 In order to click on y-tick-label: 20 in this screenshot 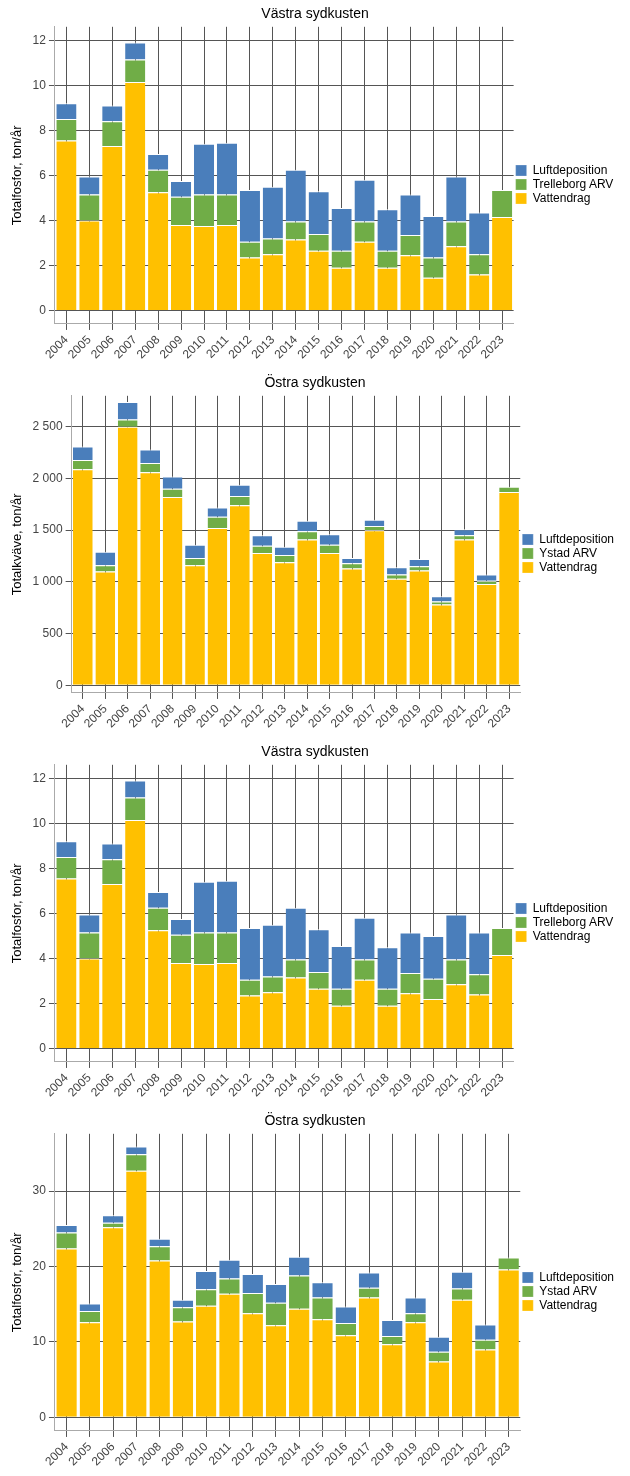, I will do `click(39, 1265)`.